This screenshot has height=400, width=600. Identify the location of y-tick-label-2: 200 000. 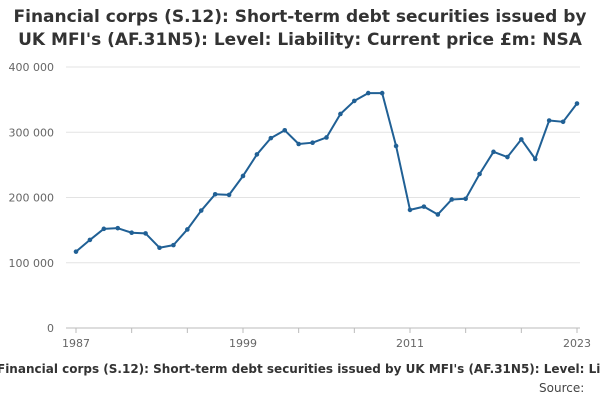
(32, 198).